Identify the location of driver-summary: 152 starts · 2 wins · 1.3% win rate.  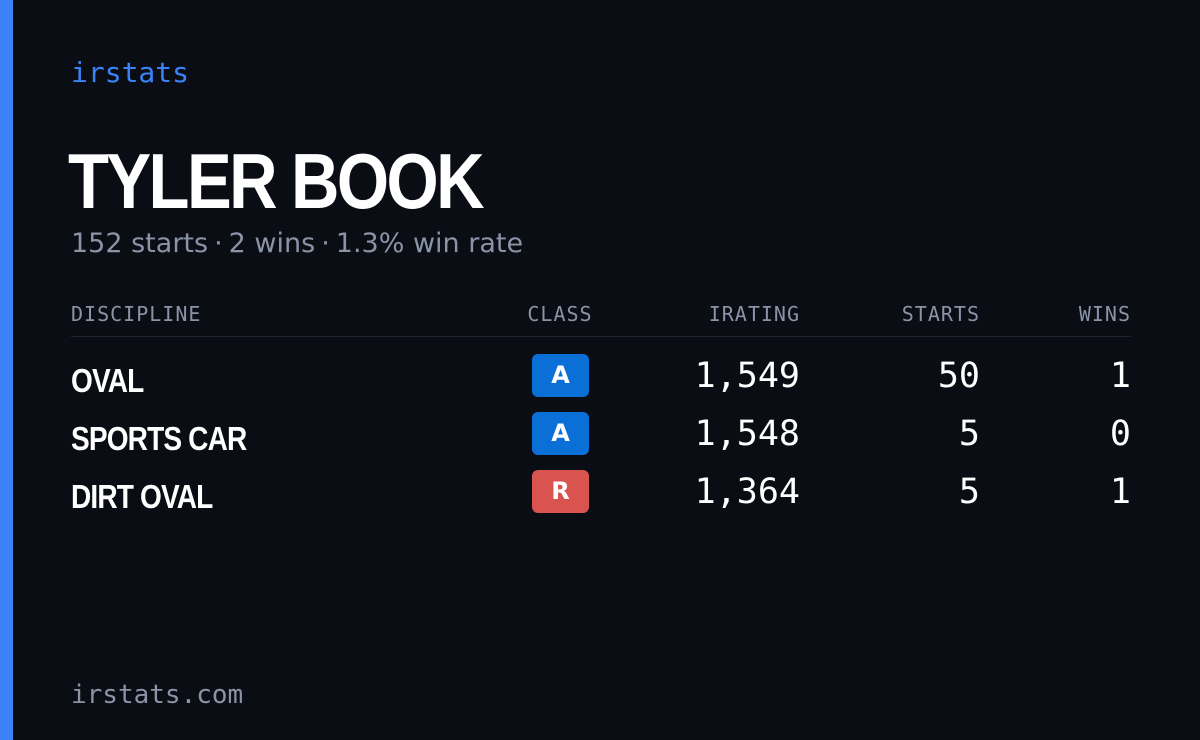
(297, 243).